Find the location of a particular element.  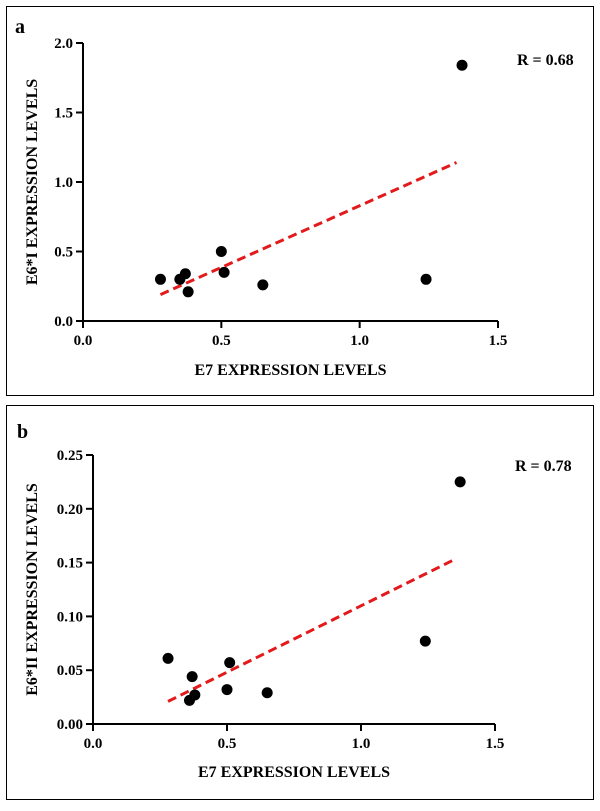

r-value-annotation: R = 0.78 is located at coordinates (543, 466).